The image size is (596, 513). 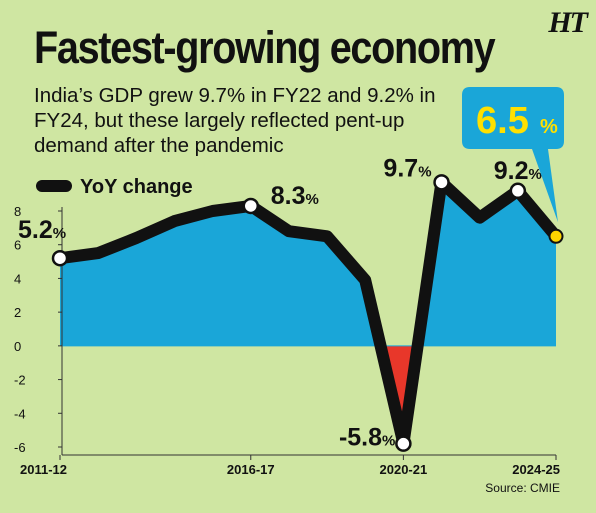 I want to click on y-tick-label: -6, so click(x=20, y=447).